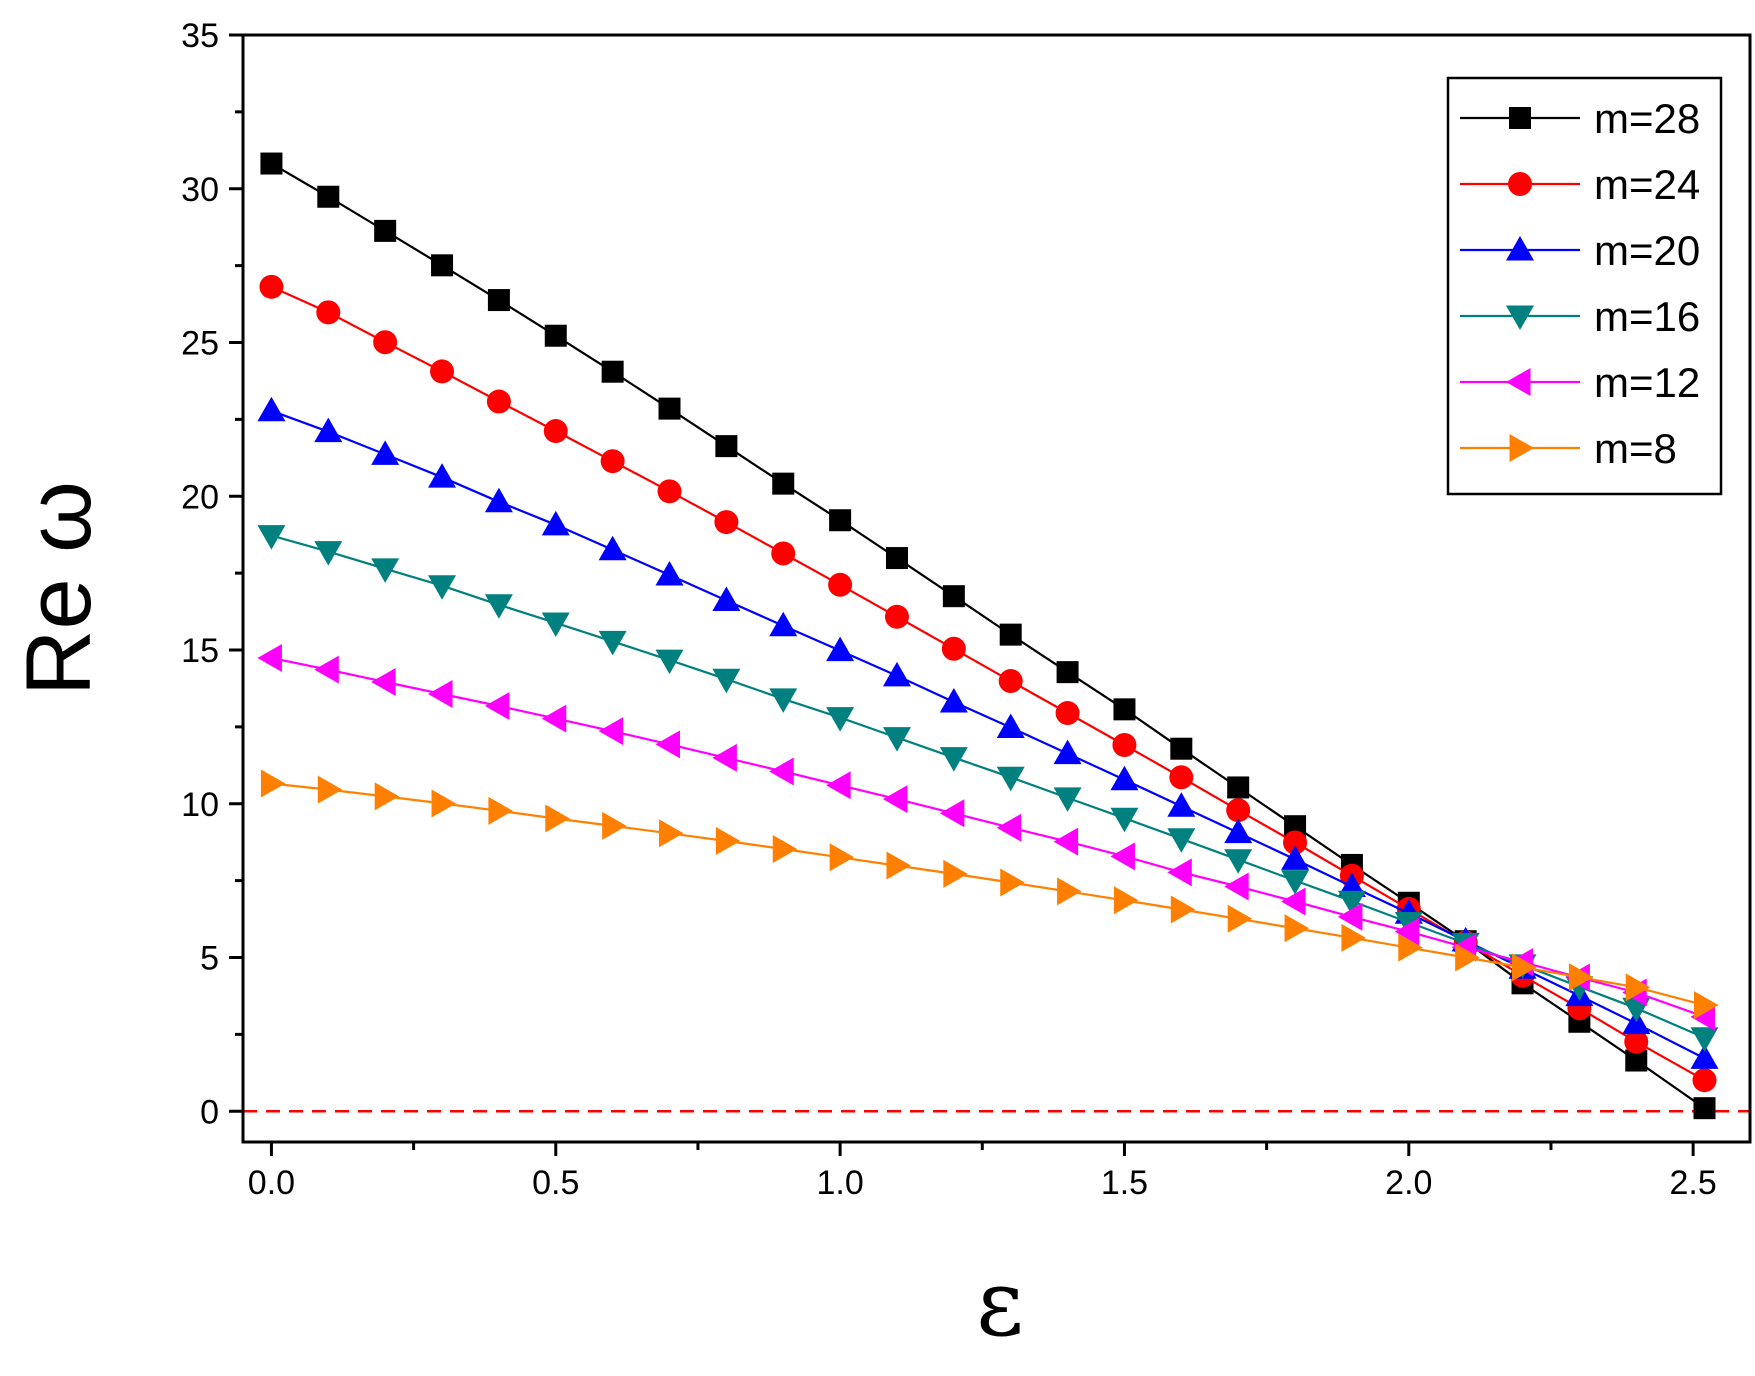 This screenshot has height=1376, width=1755. Describe the element at coordinates (200, 805) in the screenshot. I see `y-tick-label: 10` at that location.